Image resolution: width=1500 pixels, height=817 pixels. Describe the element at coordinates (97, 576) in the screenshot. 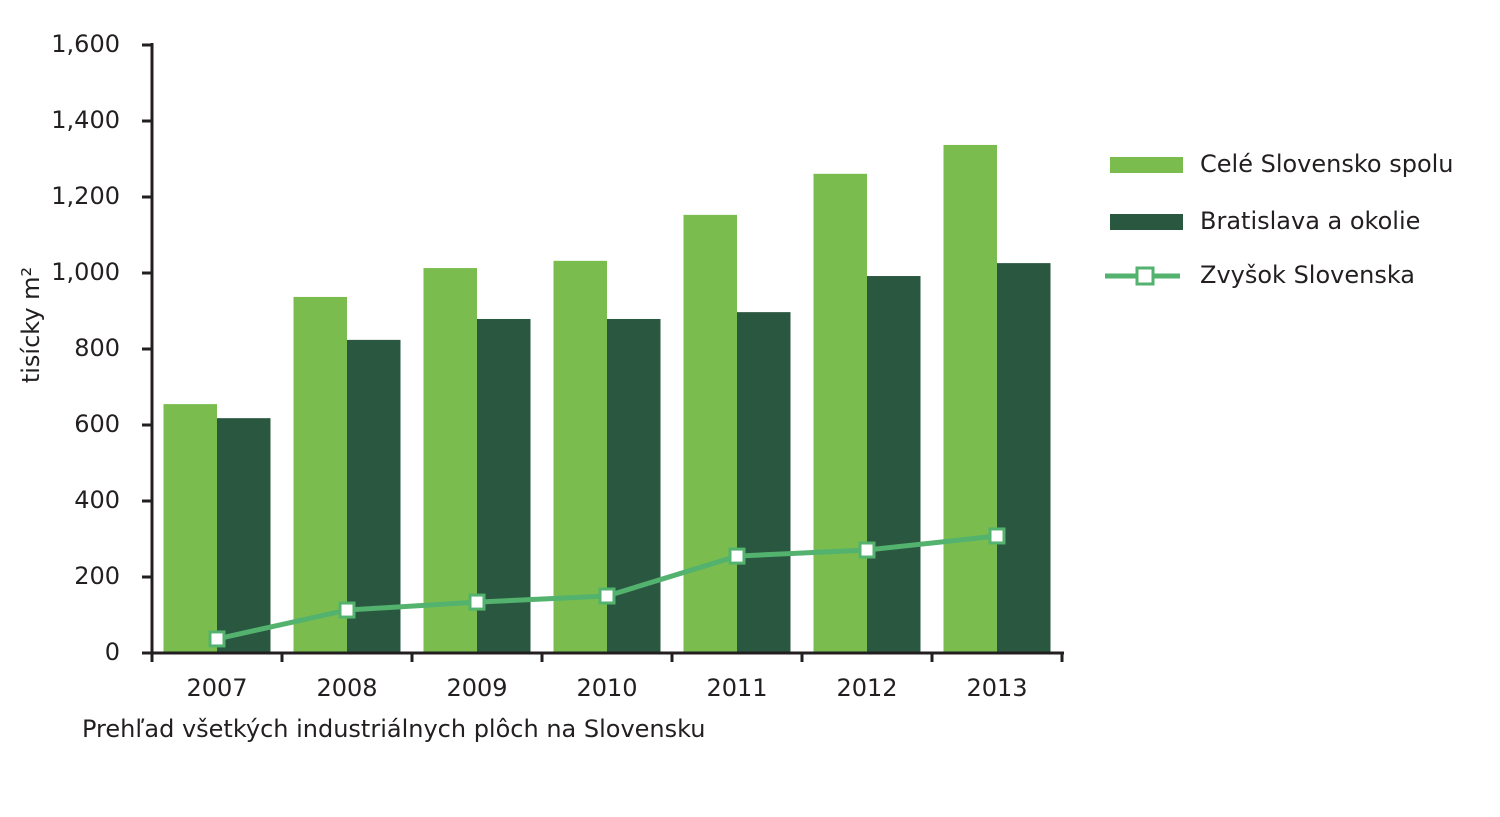

I see `y-tick-label: 200` at that location.